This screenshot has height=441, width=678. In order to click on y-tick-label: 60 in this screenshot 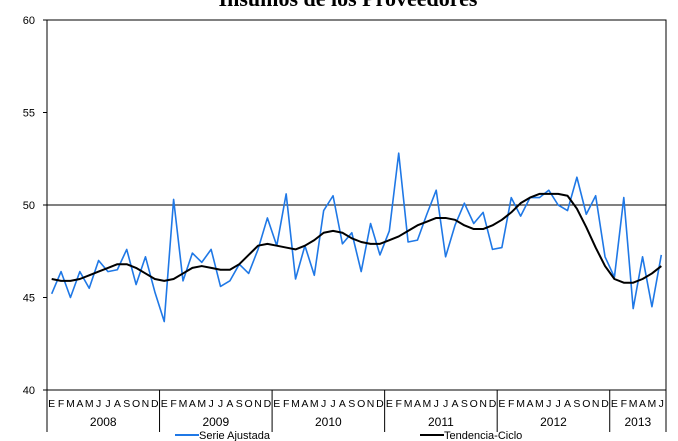, I will do `click(29, 21)`.